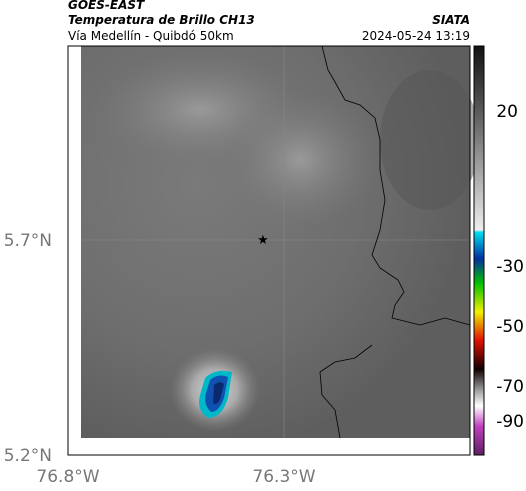  I want to click on region: Vía Medellín - Quibdó 50km, so click(151, 36).